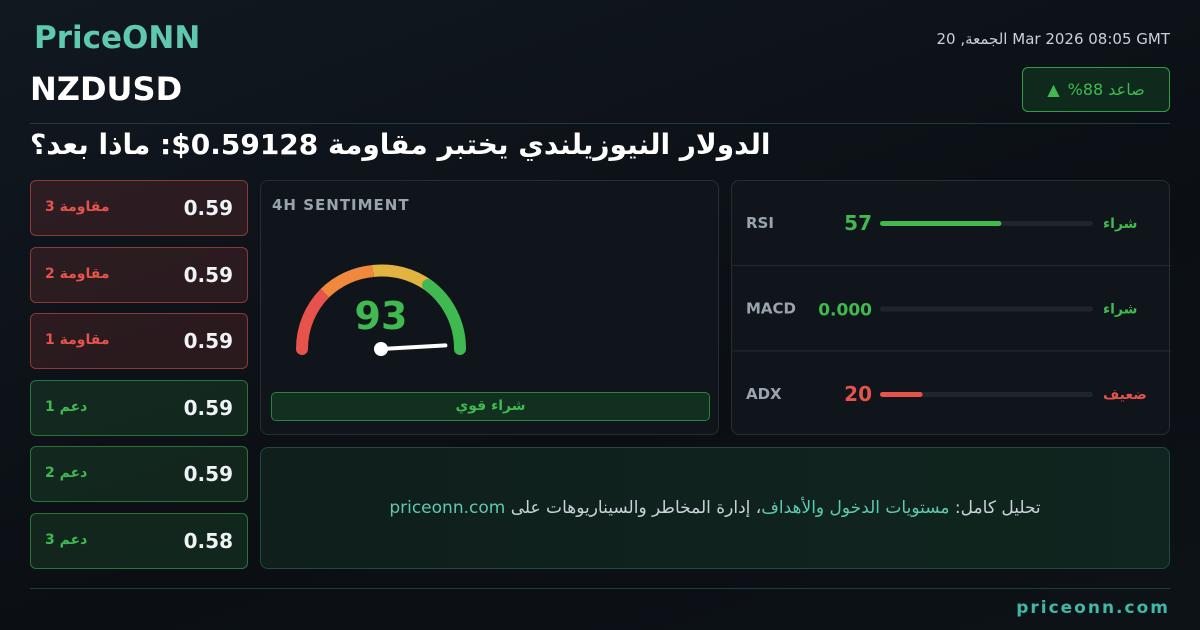  What do you see at coordinates (66, 540) in the screenshot?
I see `level-label: دعم 3` at bounding box center [66, 540].